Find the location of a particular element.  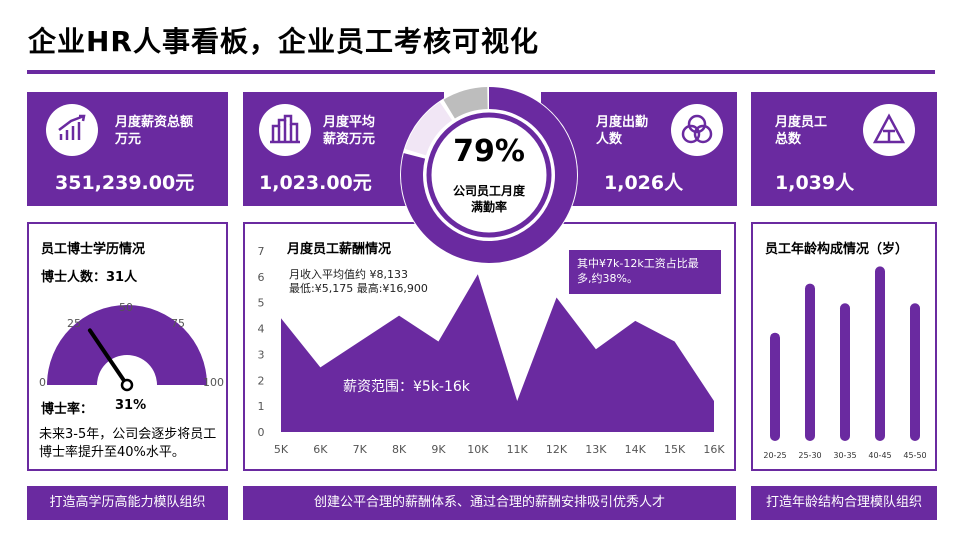

footer-btn-education: 打造高学历高能力模队组织 is located at coordinates (127, 503).